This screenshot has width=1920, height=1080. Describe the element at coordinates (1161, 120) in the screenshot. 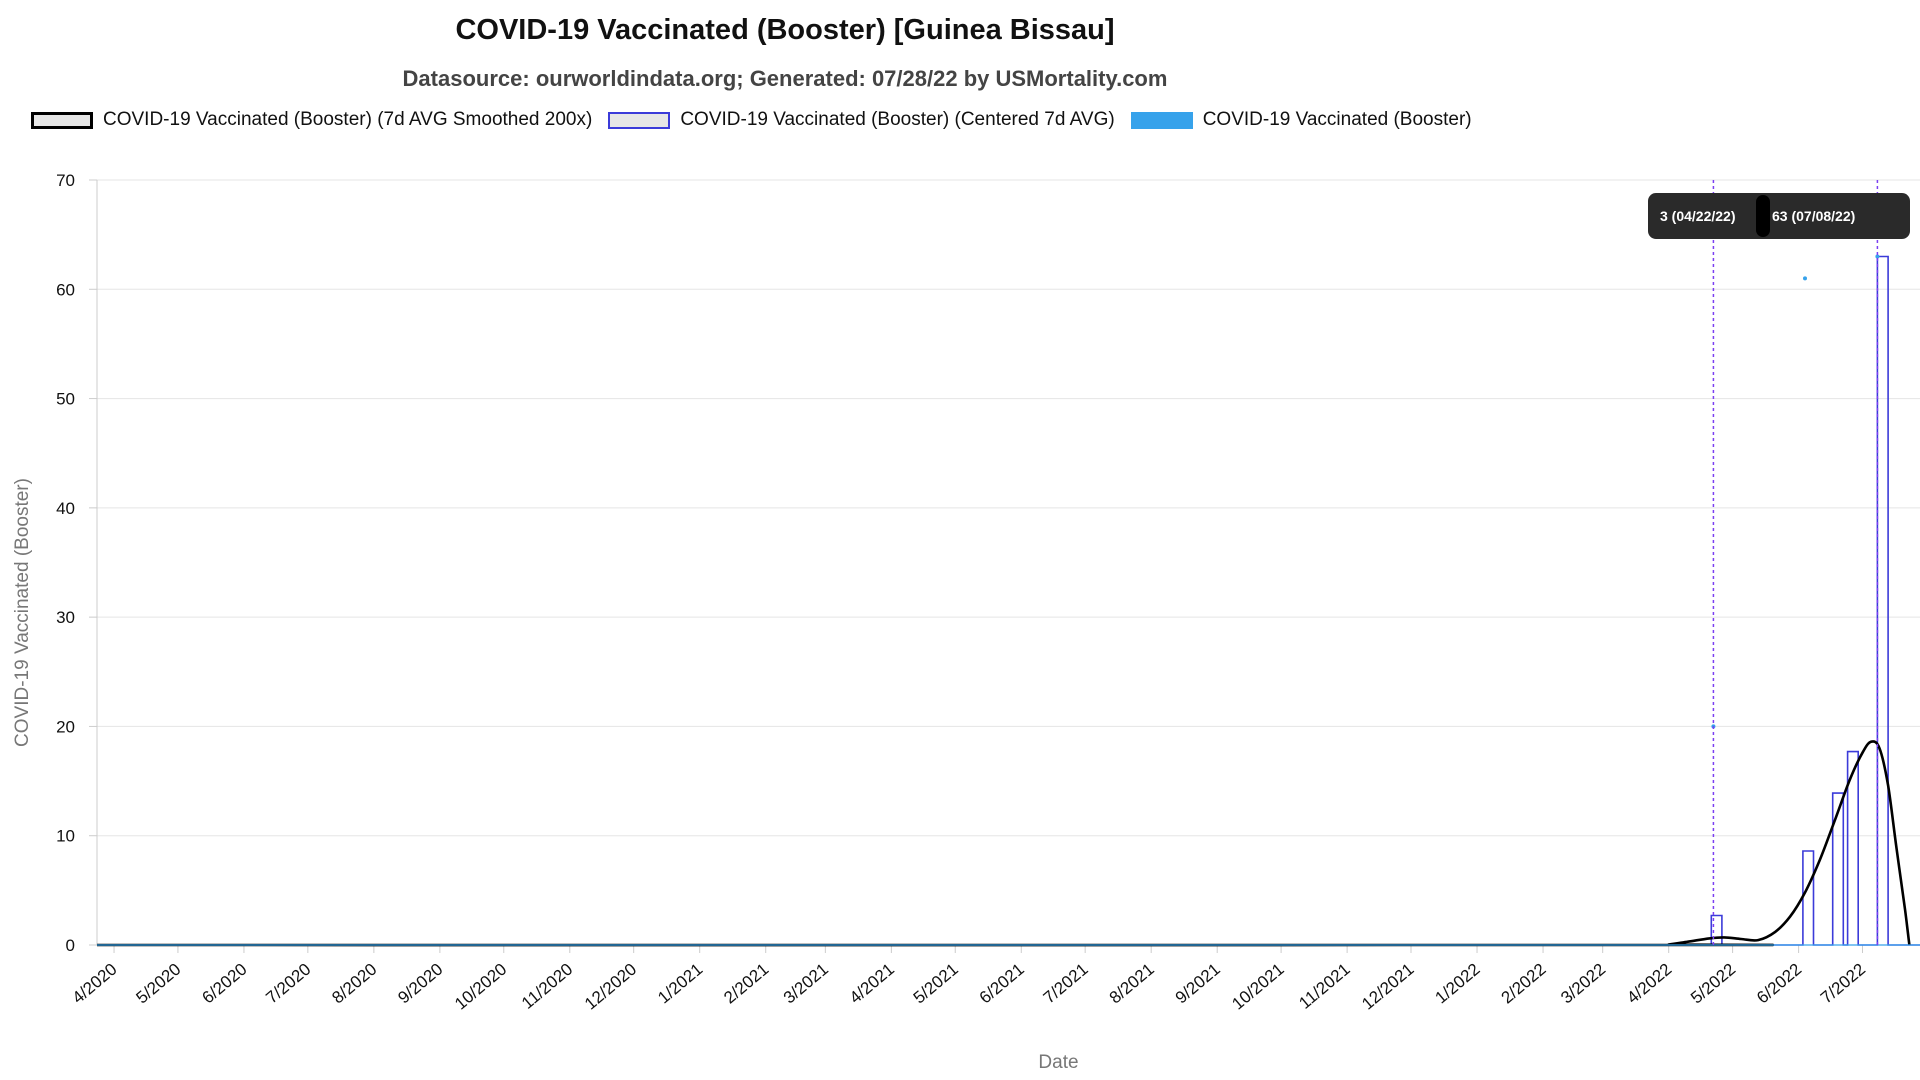

I see `legend-swatch-raw` at that location.